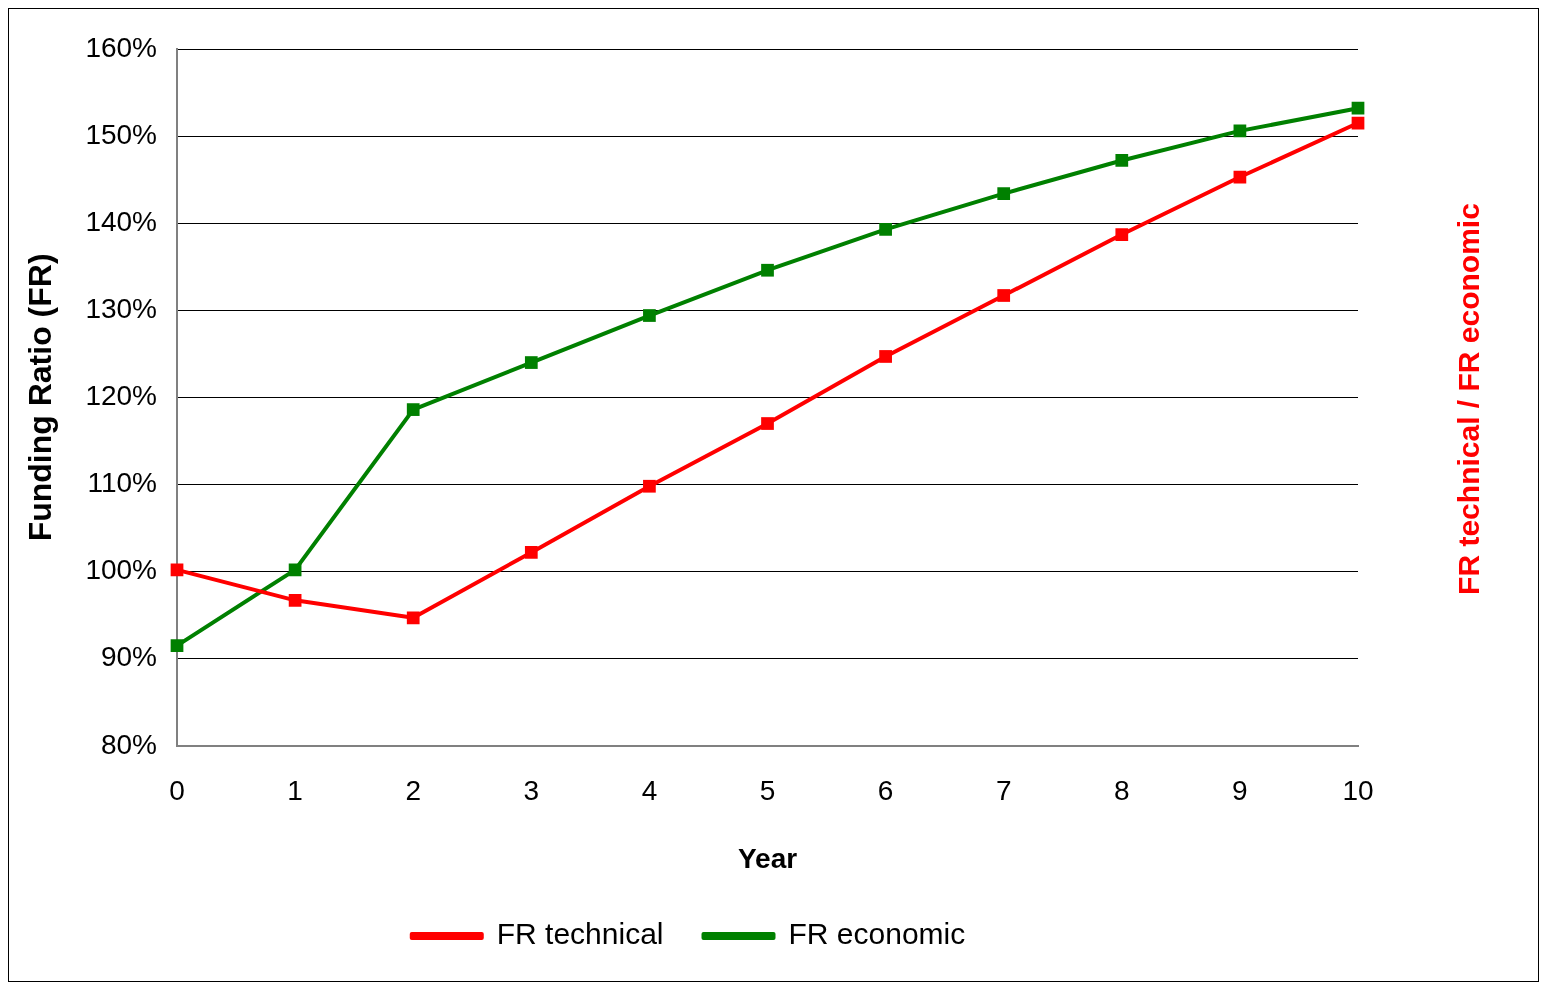 This screenshot has width=1547, height=990. Describe the element at coordinates (177, 791) in the screenshot. I see `x-tick-label: 0` at that location.